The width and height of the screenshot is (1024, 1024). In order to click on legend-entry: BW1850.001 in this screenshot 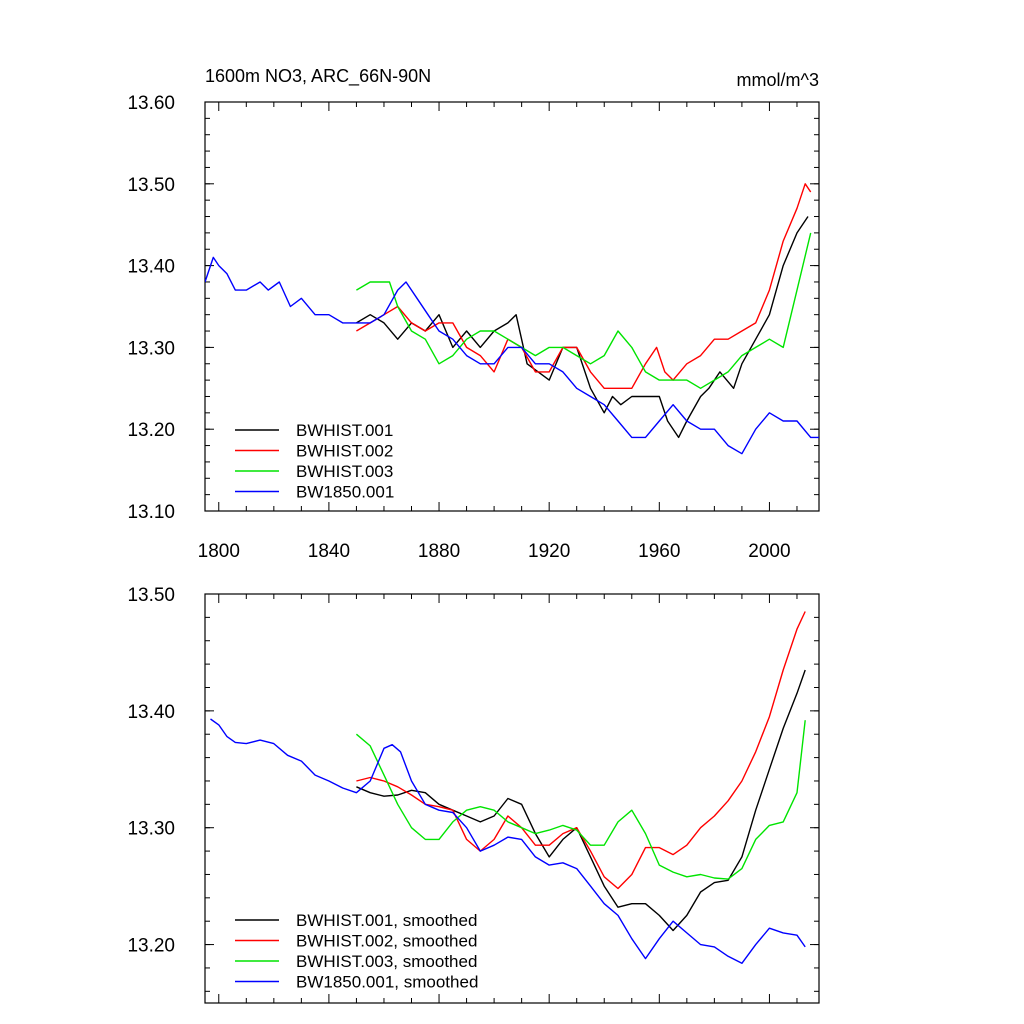, I will do `click(345, 492)`.